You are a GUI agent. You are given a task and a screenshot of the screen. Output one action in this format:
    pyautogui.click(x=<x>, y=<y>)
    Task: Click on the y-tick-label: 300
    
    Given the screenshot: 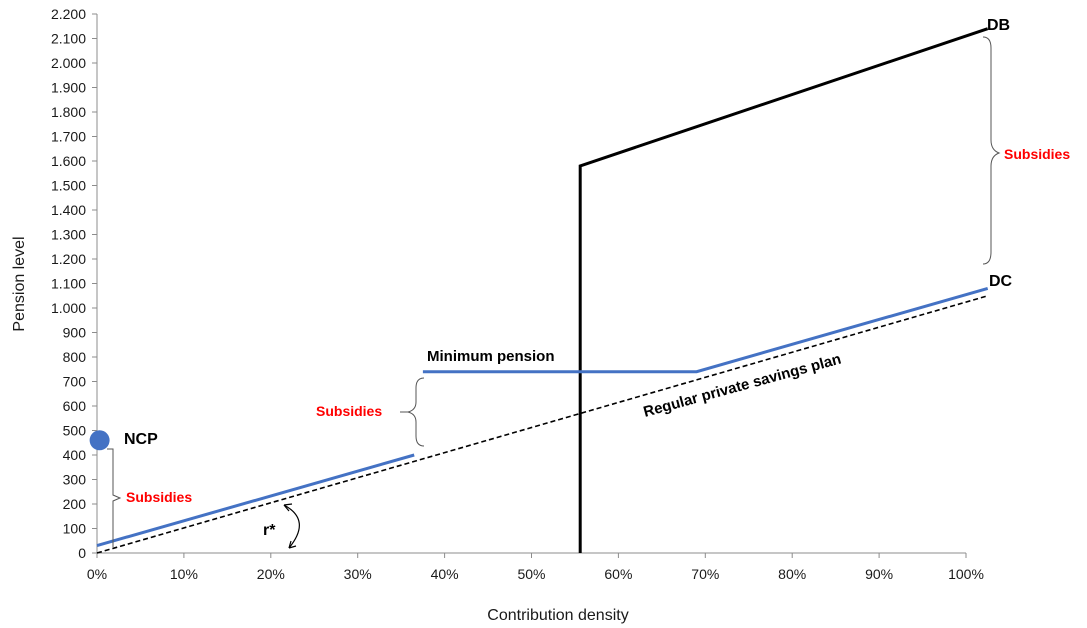 What is the action you would take?
    pyautogui.click(x=75, y=480)
    